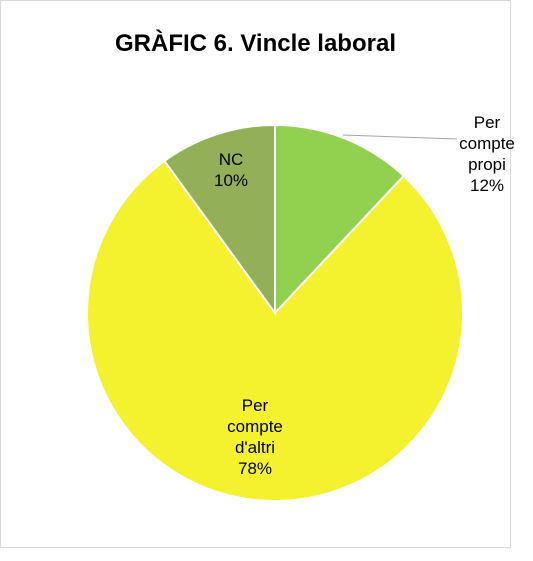 The width and height of the screenshot is (533, 561). Describe the element at coordinates (231, 180) in the screenshot. I see `slice-value: 10%` at that location.